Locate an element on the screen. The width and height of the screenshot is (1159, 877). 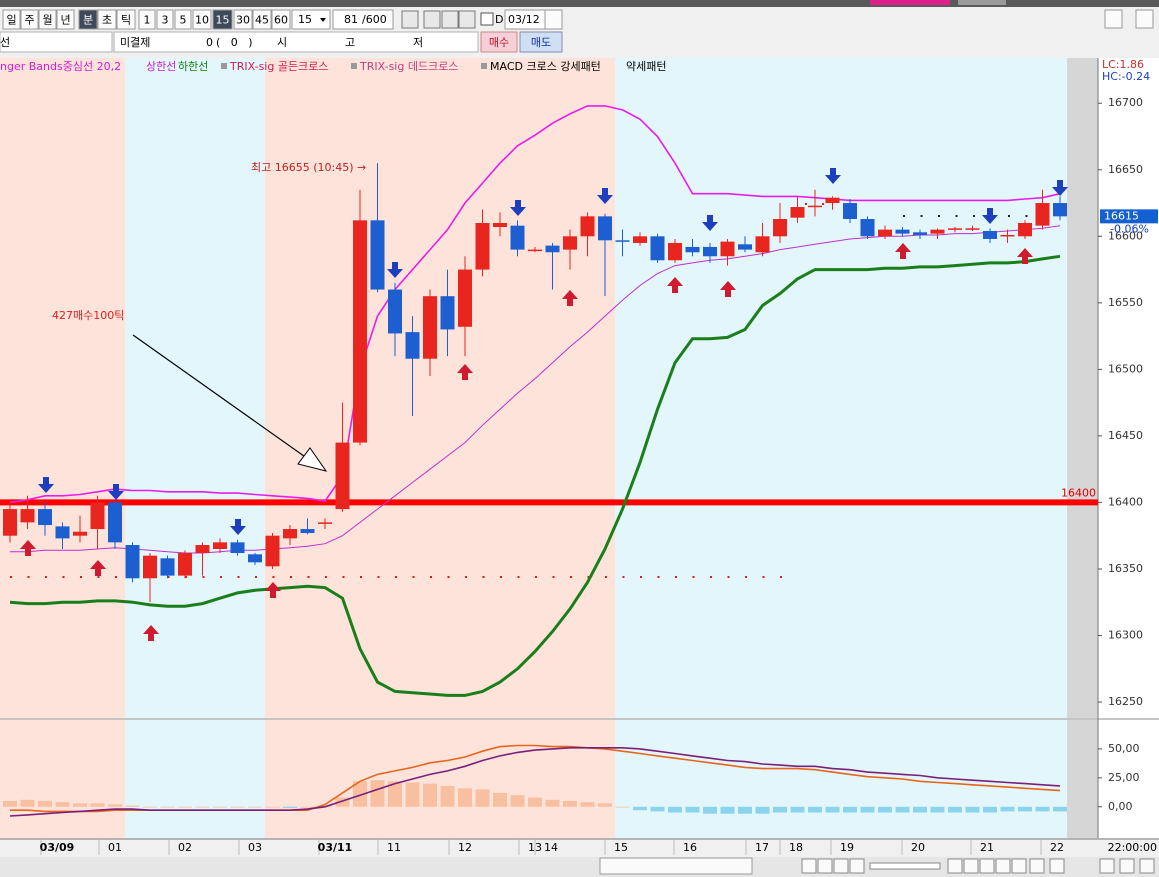
button-label: 30 is located at coordinates (243, 20).